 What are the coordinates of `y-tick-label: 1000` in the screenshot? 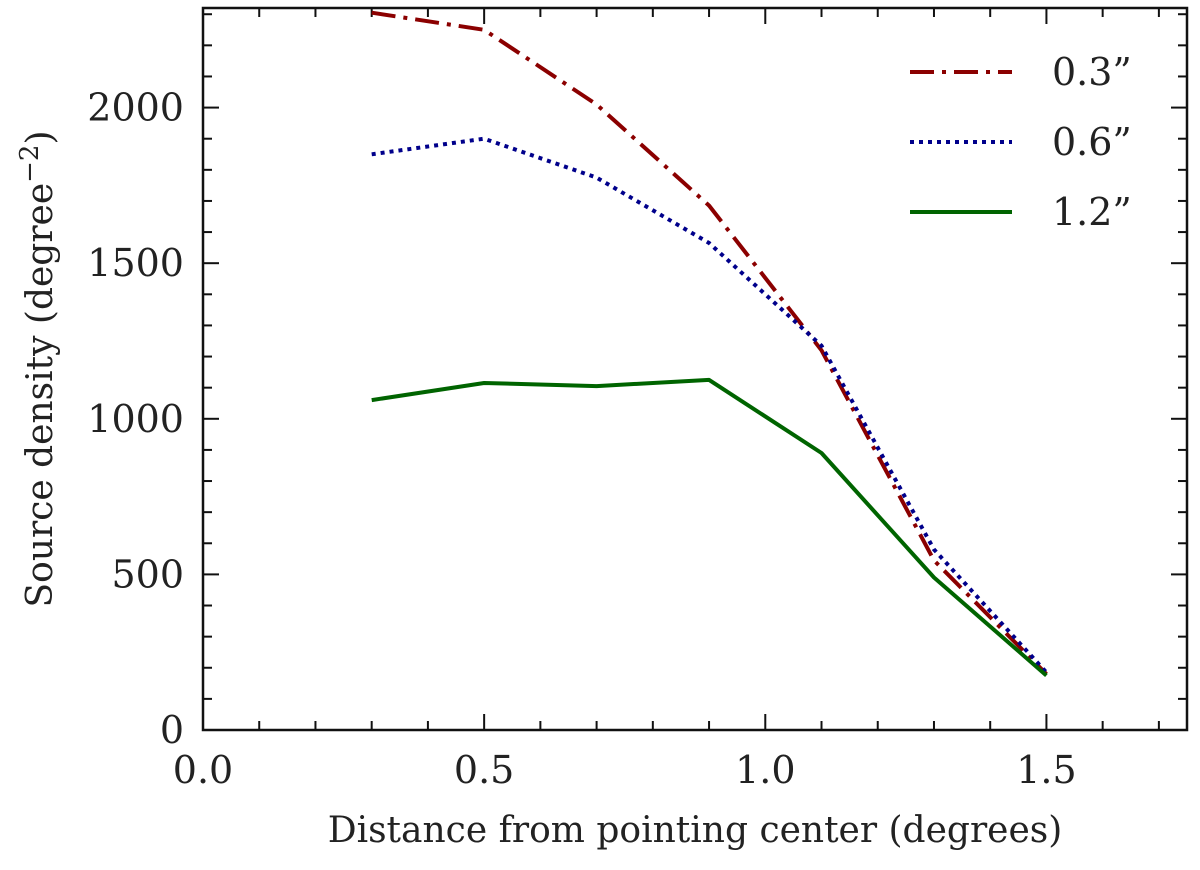 It's located at (135, 419).